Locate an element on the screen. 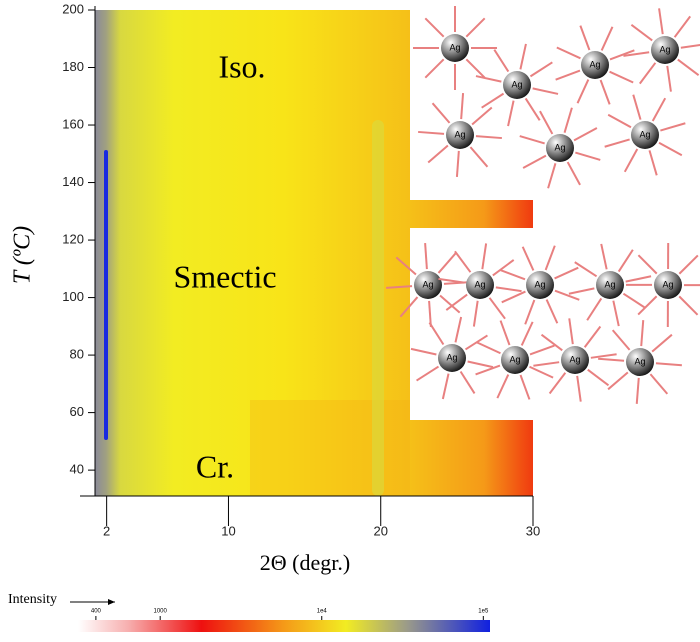 This screenshot has height=642, width=700. y-axis-label: T (ºC) is located at coordinates (23, 255).